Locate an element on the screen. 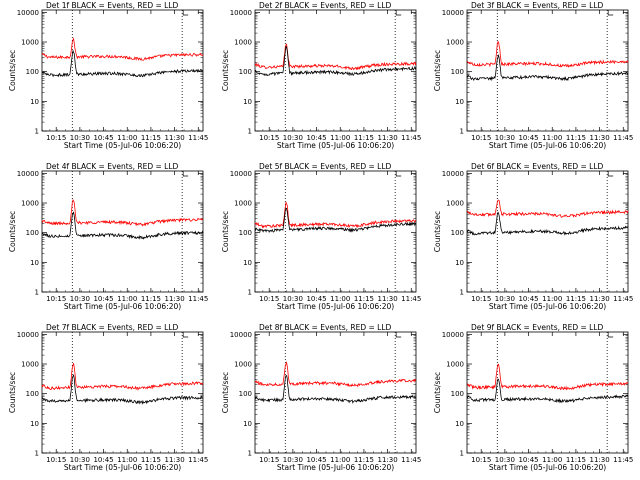 The image size is (640, 480). panel-title: Det 2f BLACK = Events, RED = LLD is located at coordinates (325, 5).